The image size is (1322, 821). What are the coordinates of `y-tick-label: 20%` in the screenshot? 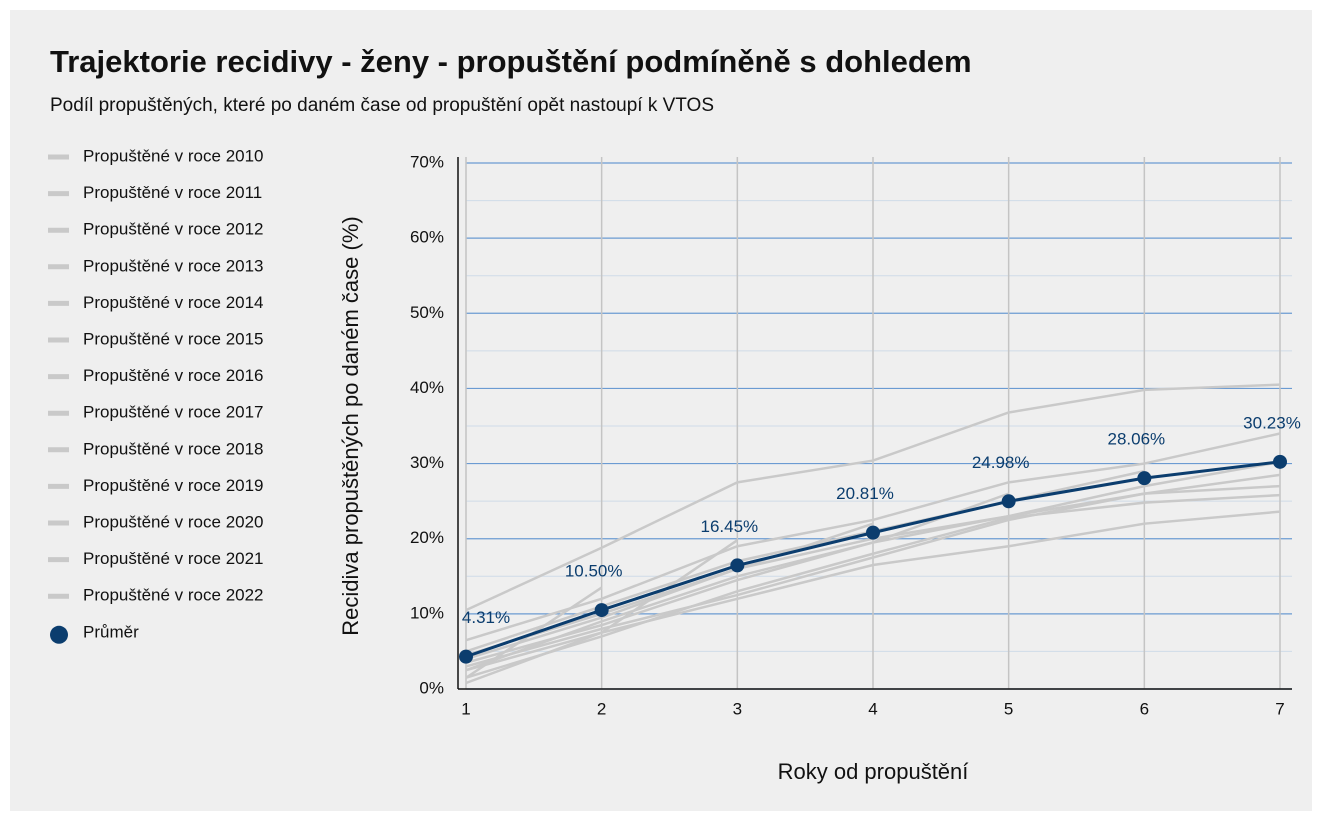 It's located at (427, 537).